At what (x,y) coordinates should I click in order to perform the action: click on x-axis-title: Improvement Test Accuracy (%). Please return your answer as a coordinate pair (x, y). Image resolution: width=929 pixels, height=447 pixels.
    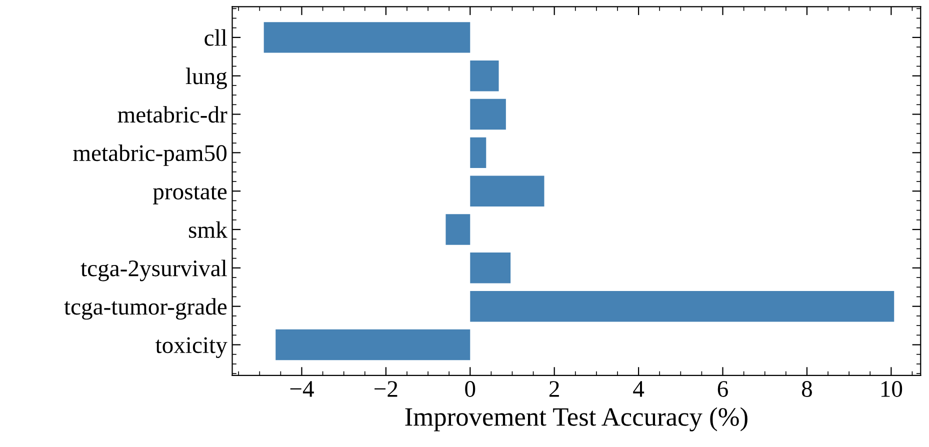
    Looking at the image, I should click on (576, 419).